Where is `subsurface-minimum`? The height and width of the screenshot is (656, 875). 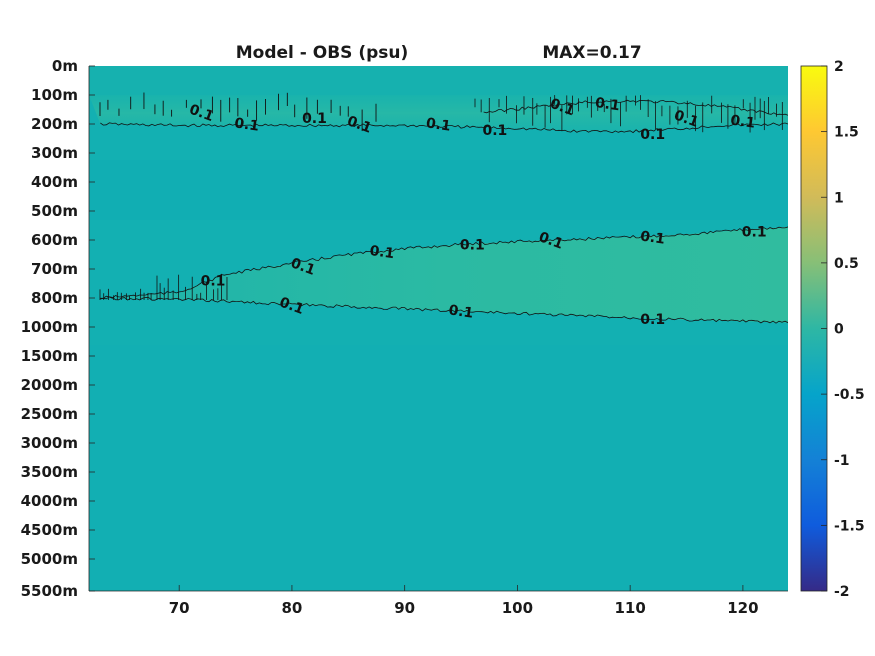 subsurface-minimum is located at coordinates (438, 190).